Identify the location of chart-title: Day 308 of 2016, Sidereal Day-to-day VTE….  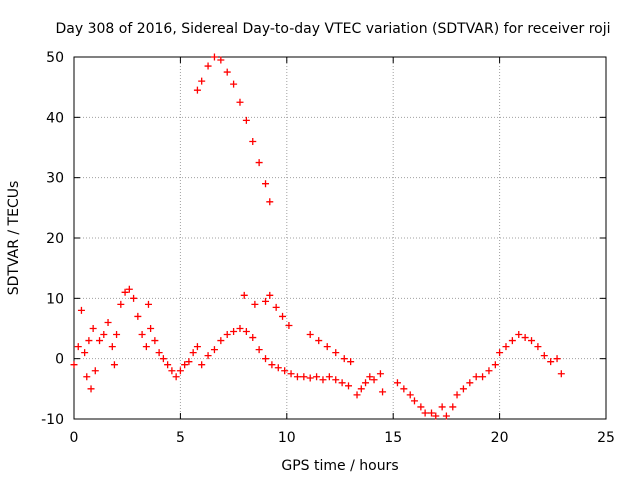
(332, 29).